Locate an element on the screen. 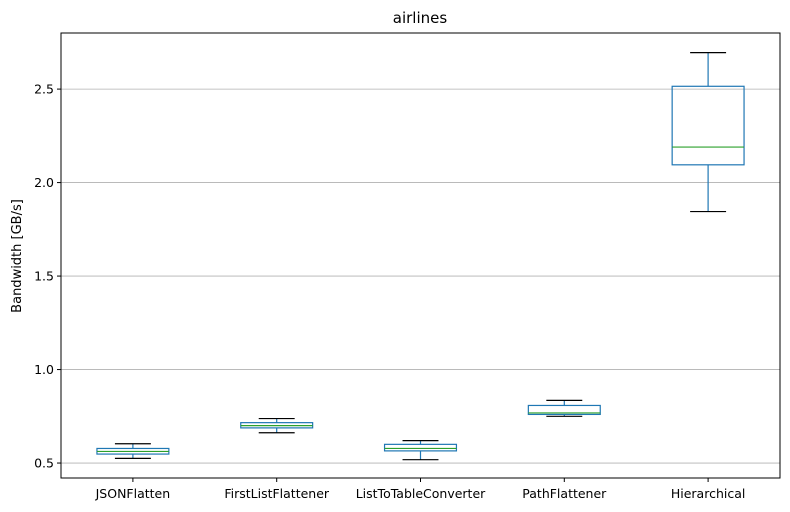  x-tick-label: JSONFlatten is located at coordinates (133, 493).